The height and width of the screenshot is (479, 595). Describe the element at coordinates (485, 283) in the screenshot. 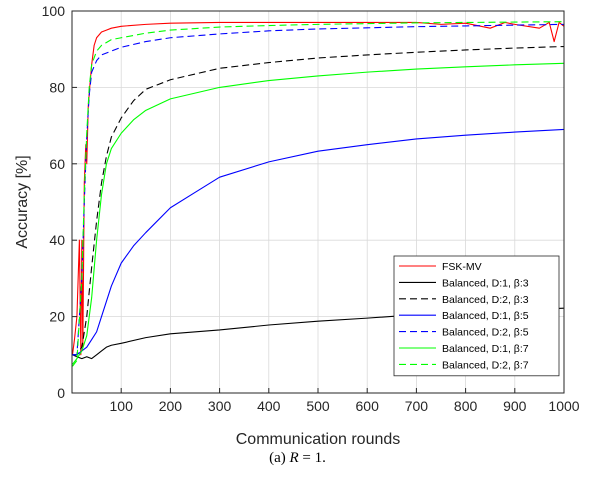

I see `legend-label: Balanced, D:1, β:3` at that location.